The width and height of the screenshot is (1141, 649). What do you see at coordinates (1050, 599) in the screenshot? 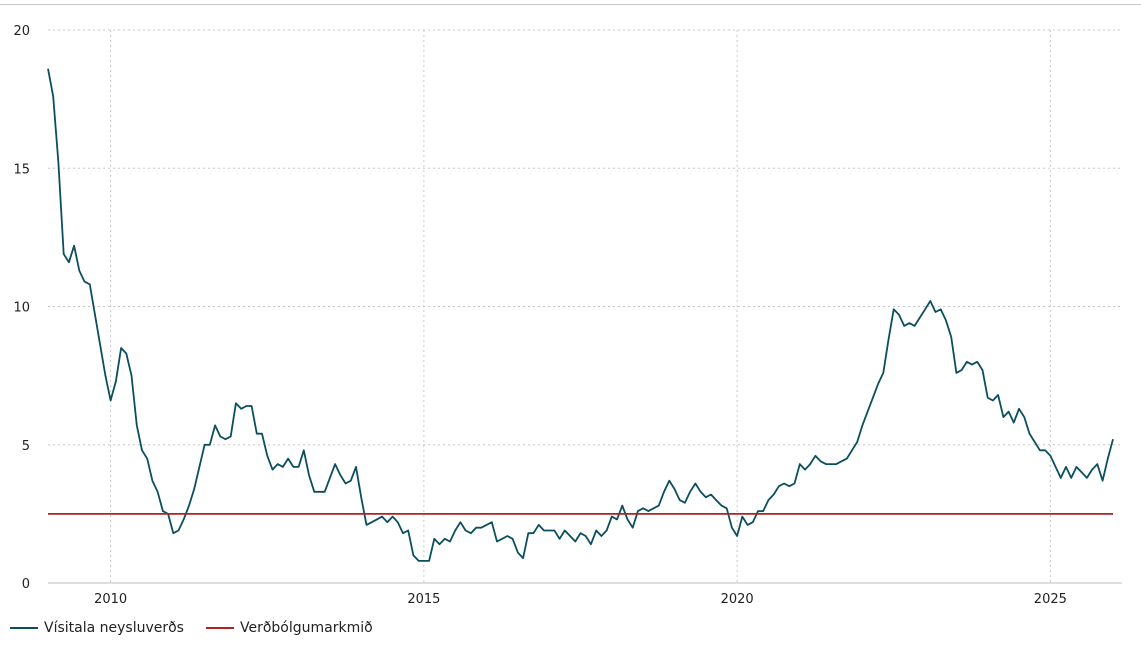
I see `x-tick-label: 2025` at bounding box center [1050, 599].